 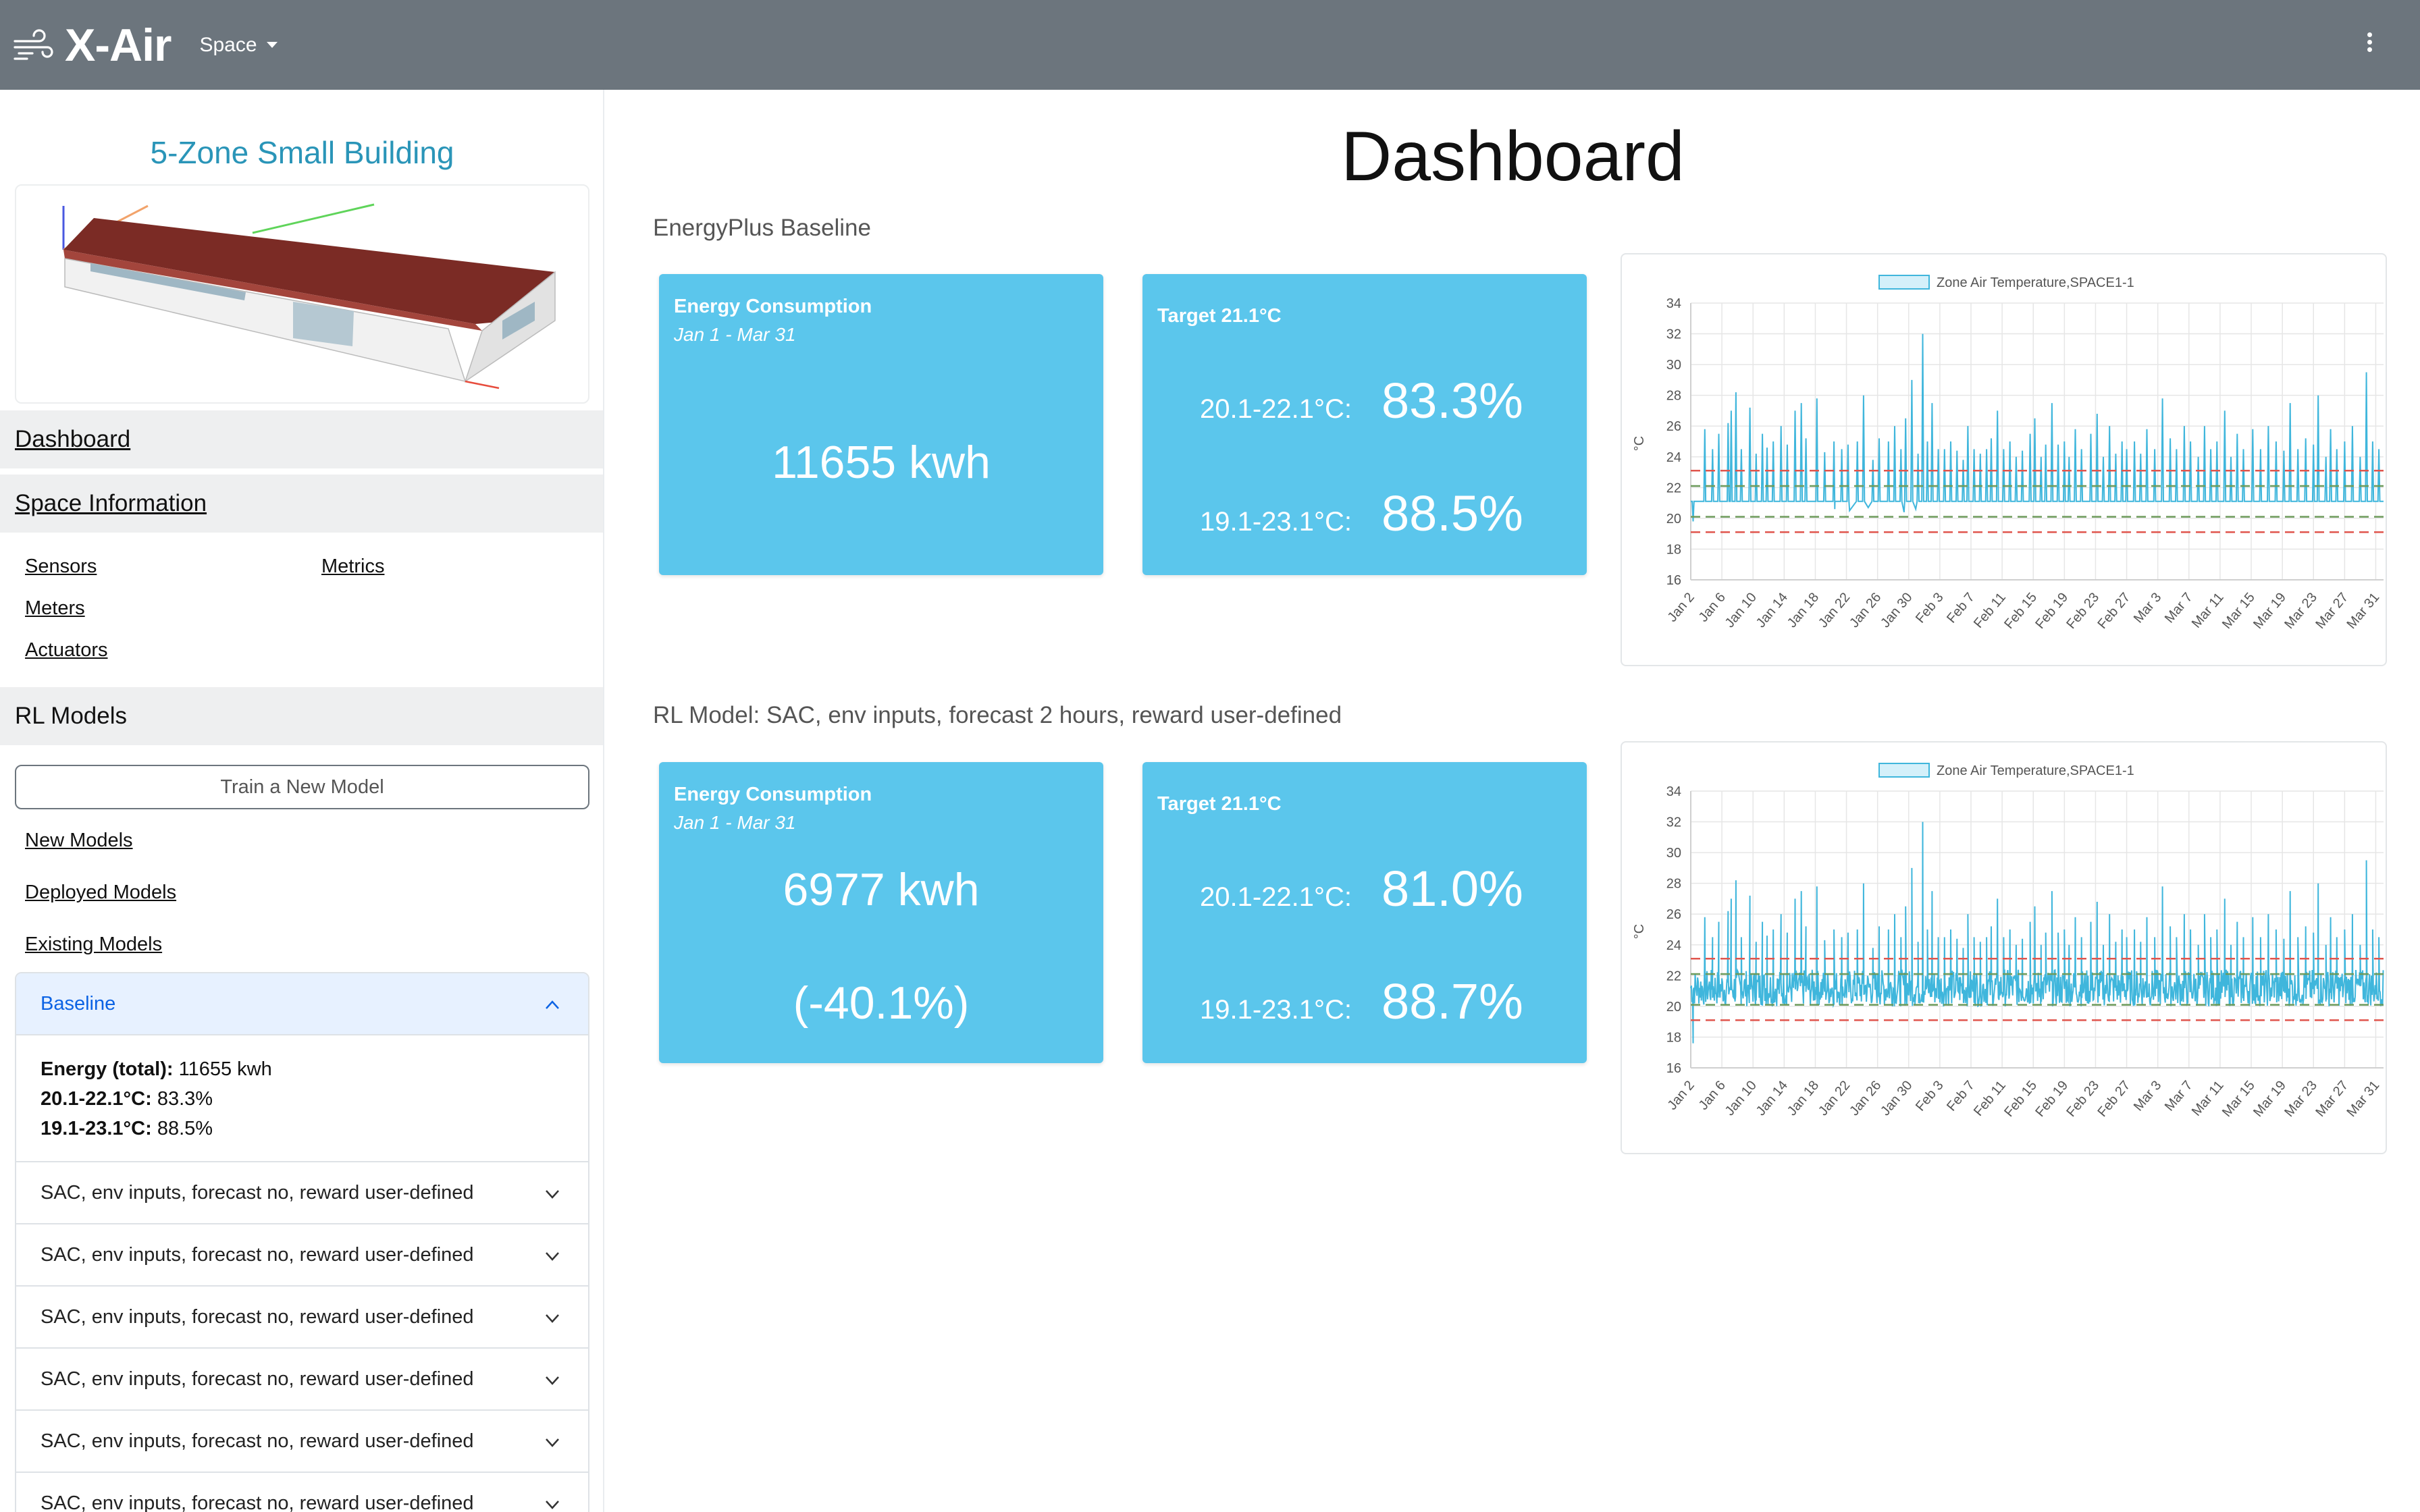 I want to click on caret-down-icon, so click(x=272, y=45).